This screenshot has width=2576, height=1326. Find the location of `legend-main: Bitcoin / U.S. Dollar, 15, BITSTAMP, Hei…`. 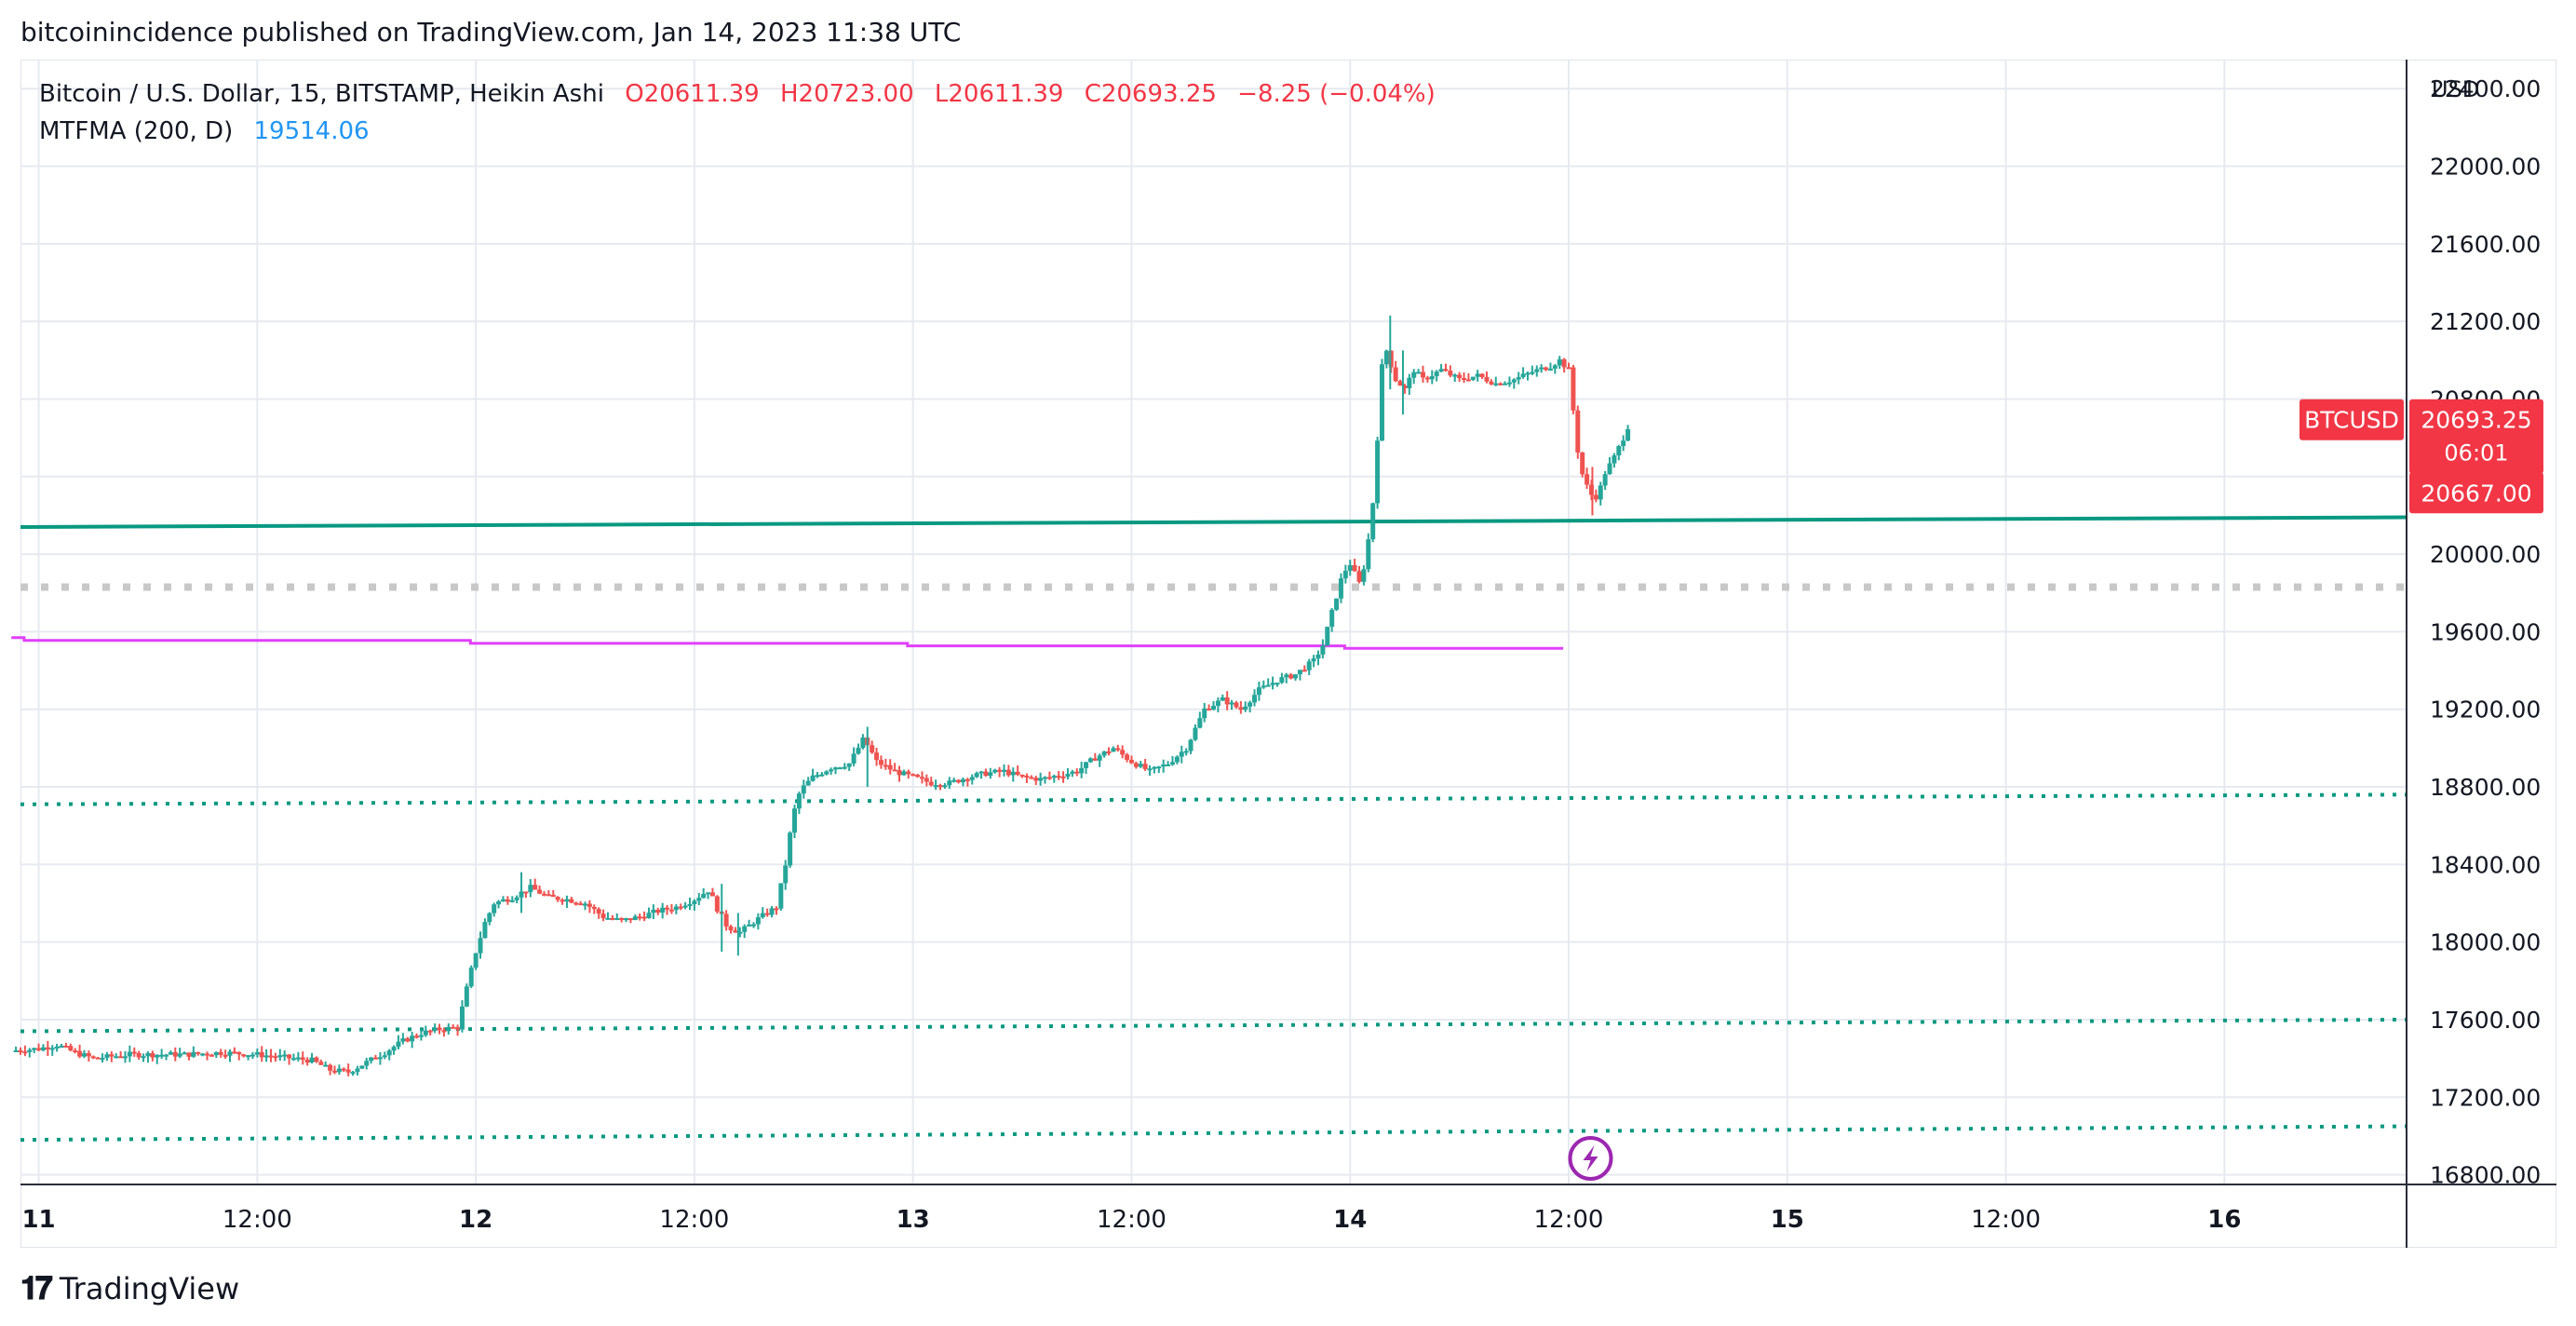

legend-main: Bitcoin / U.S. Dollar, 15, BITSTAMP, Hei… is located at coordinates (737, 94).